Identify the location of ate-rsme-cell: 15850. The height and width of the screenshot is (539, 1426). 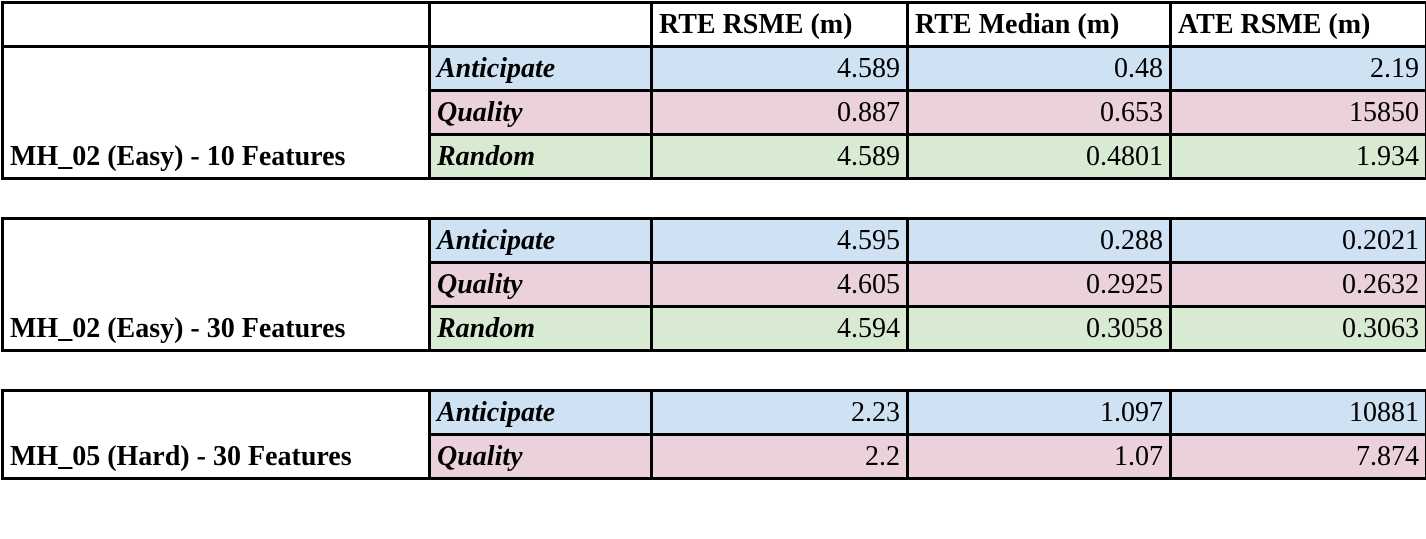
(1298, 113).